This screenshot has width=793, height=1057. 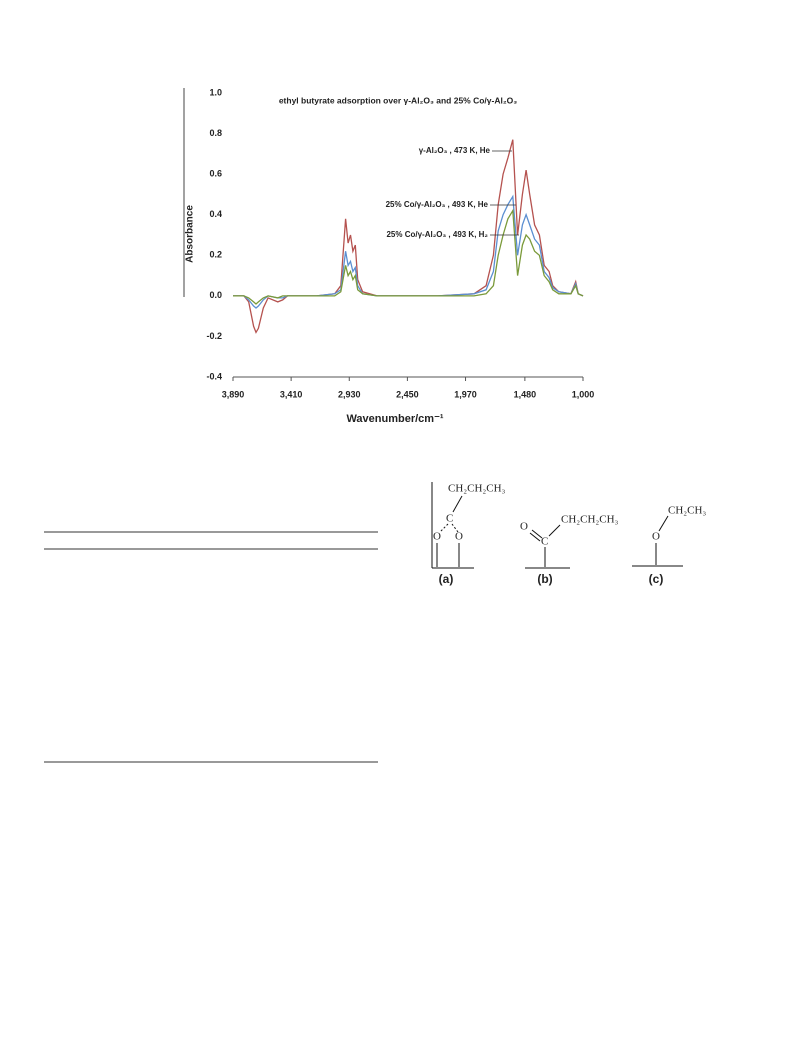 I want to click on x-tick-label: 1,970, so click(x=465, y=394).